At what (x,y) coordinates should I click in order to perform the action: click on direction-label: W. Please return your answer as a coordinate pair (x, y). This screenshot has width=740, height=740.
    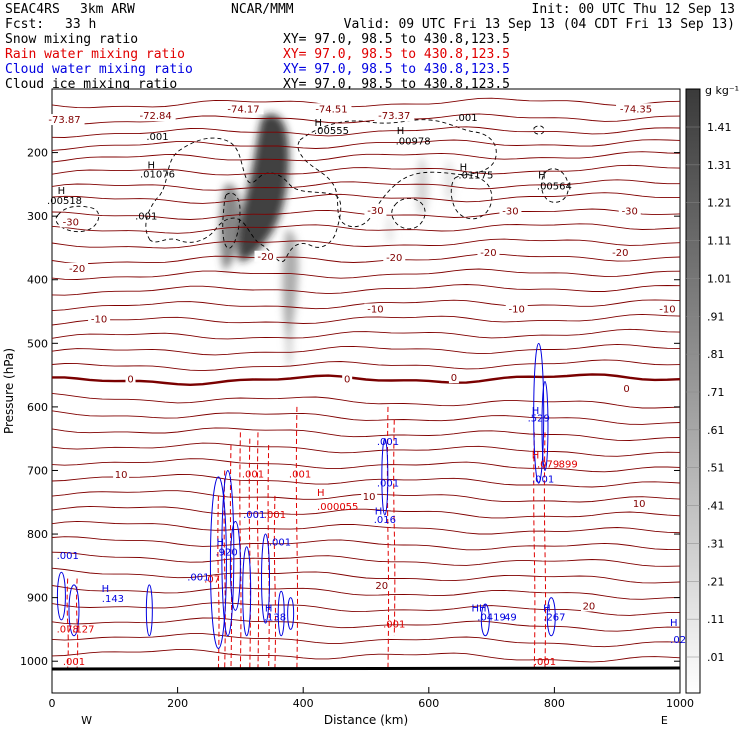
    Looking at the image, I should click on (86, 720).